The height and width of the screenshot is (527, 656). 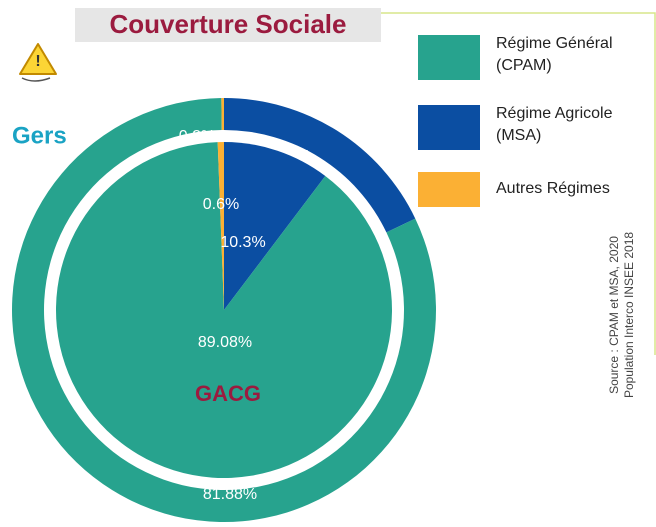 I want to click on title-box, so click(x=228, y=25).